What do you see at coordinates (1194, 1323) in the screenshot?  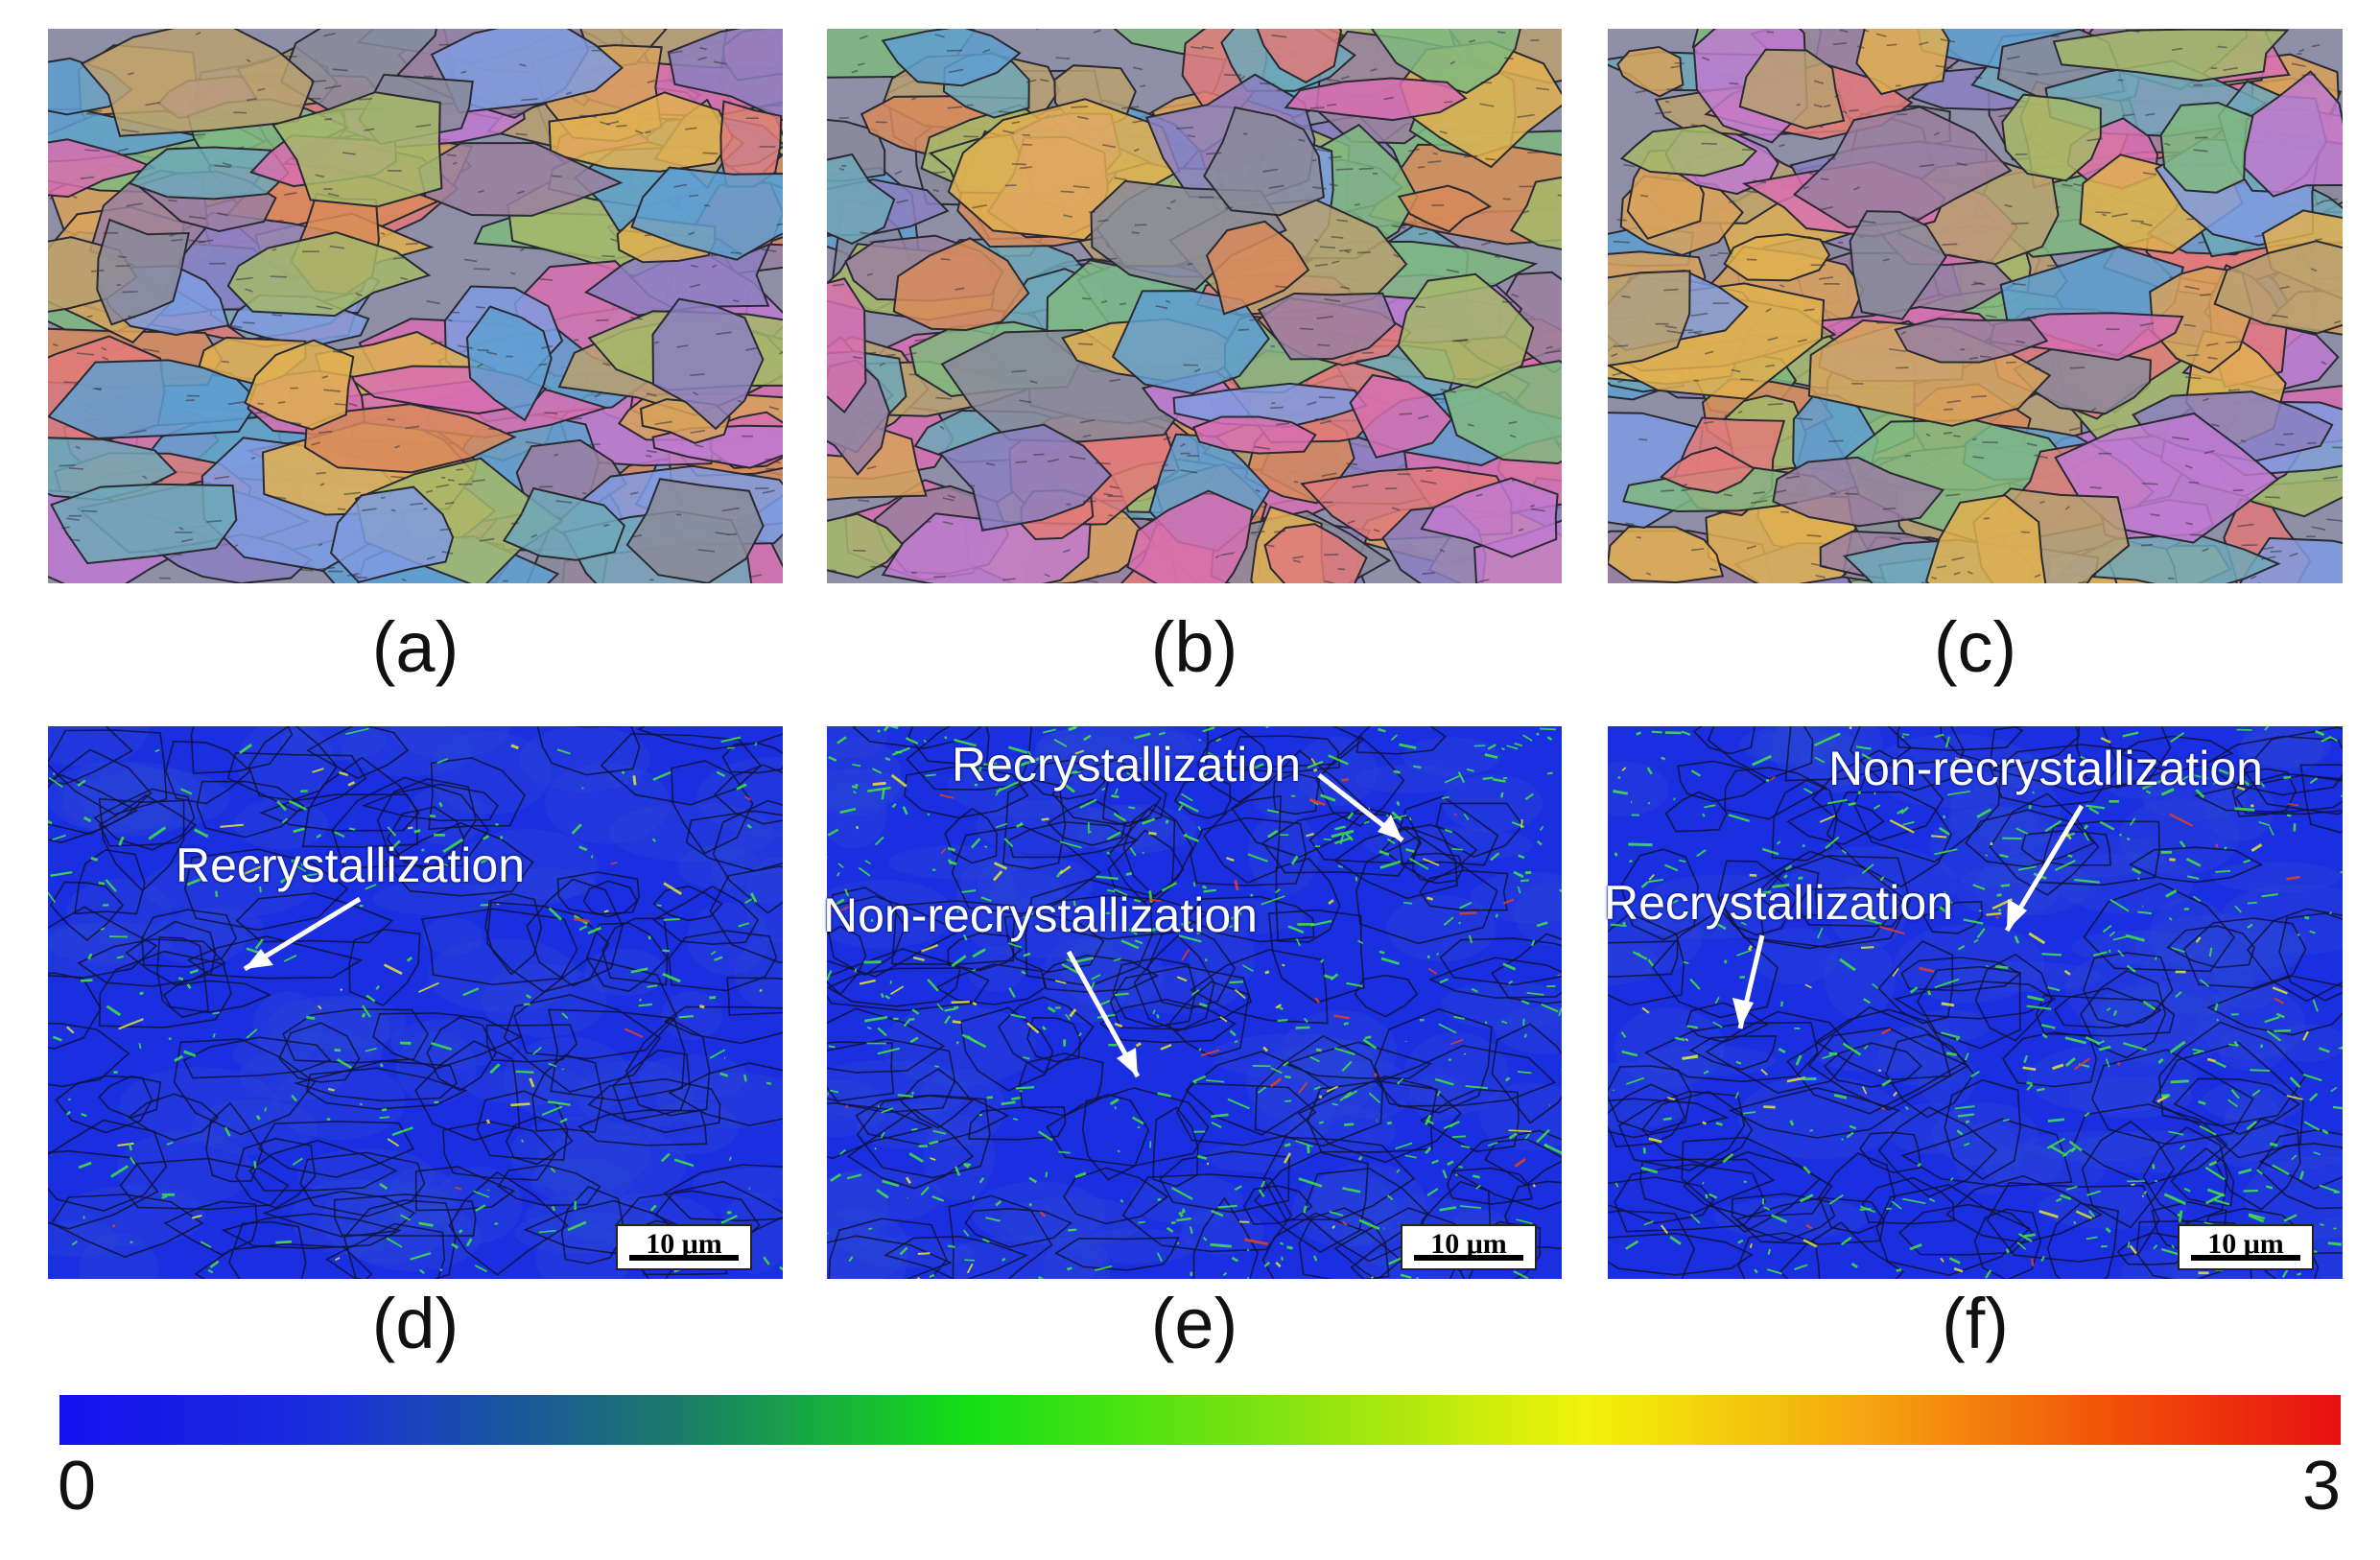 I see `panel-label-e: (e)` at bounding box center [1194, 1323].